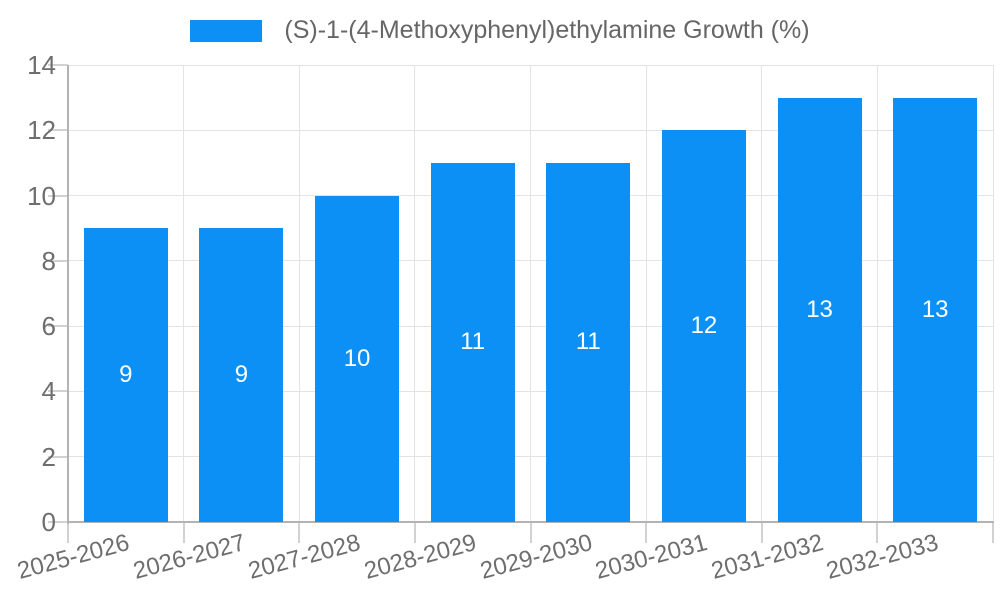 The height and width of the screenshot is (600, 1000). What do you see at coordinates (226, 30) in the screenshot?
I see `legend-swatch-icon` at bounding box center [226, 30].